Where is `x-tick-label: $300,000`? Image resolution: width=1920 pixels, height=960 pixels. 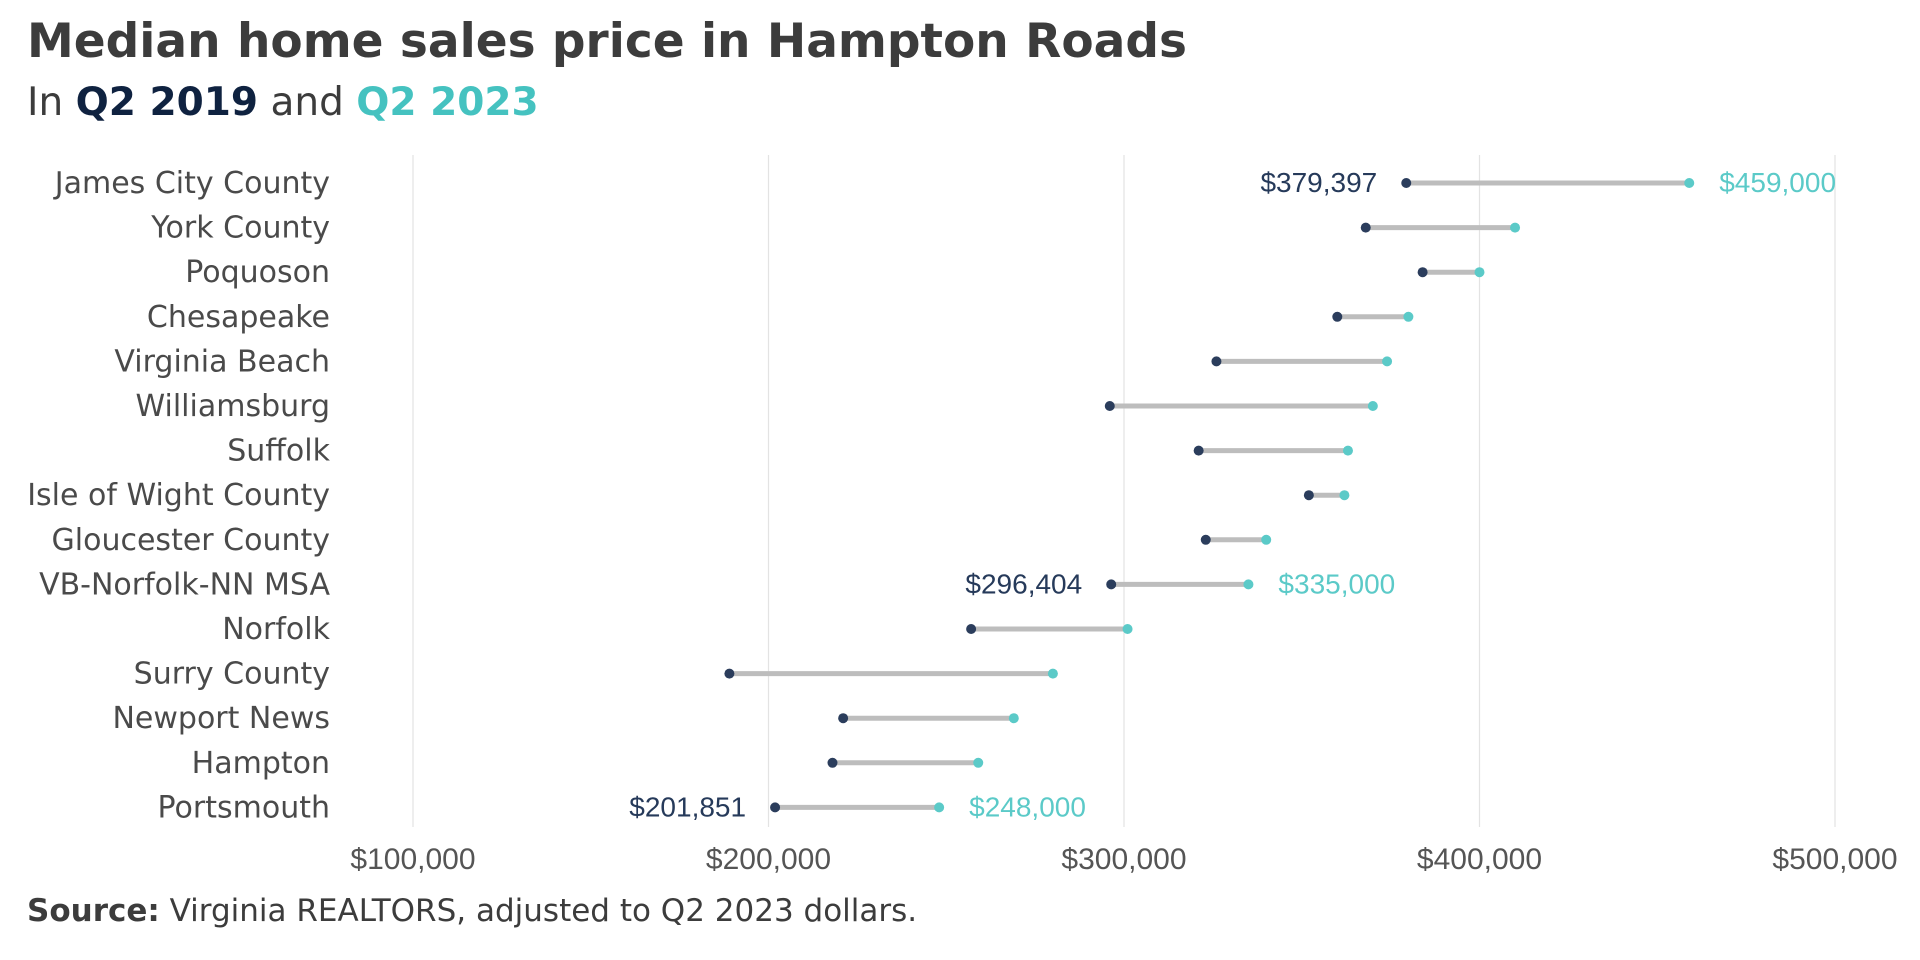
x-tick-label: $300,000 is located at coordinates (1123, 859).